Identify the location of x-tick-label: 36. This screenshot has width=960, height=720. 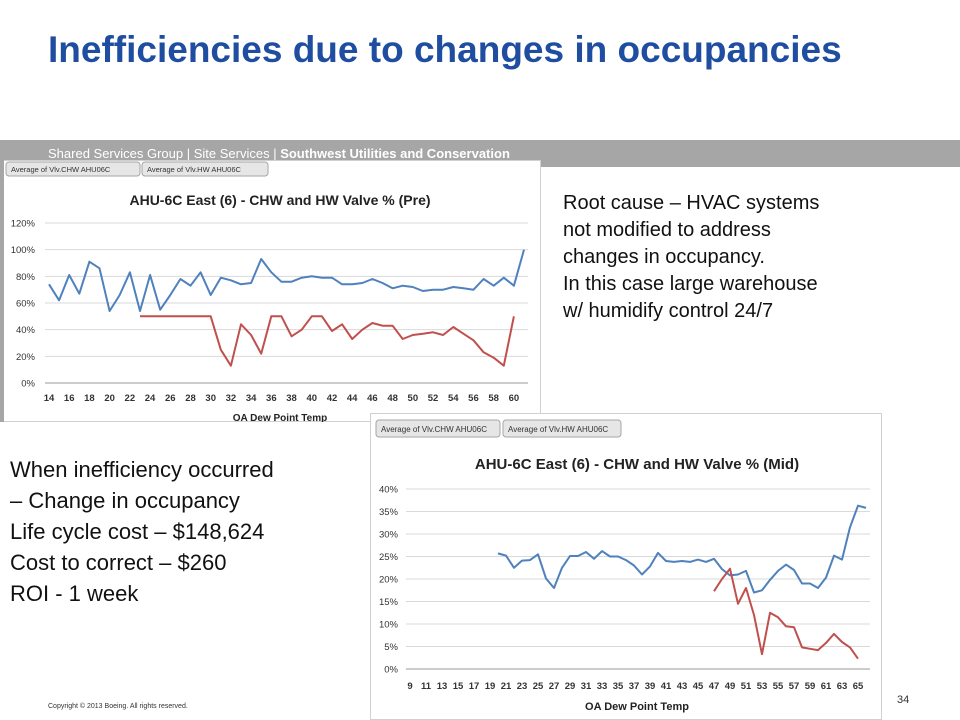
(271, 398).